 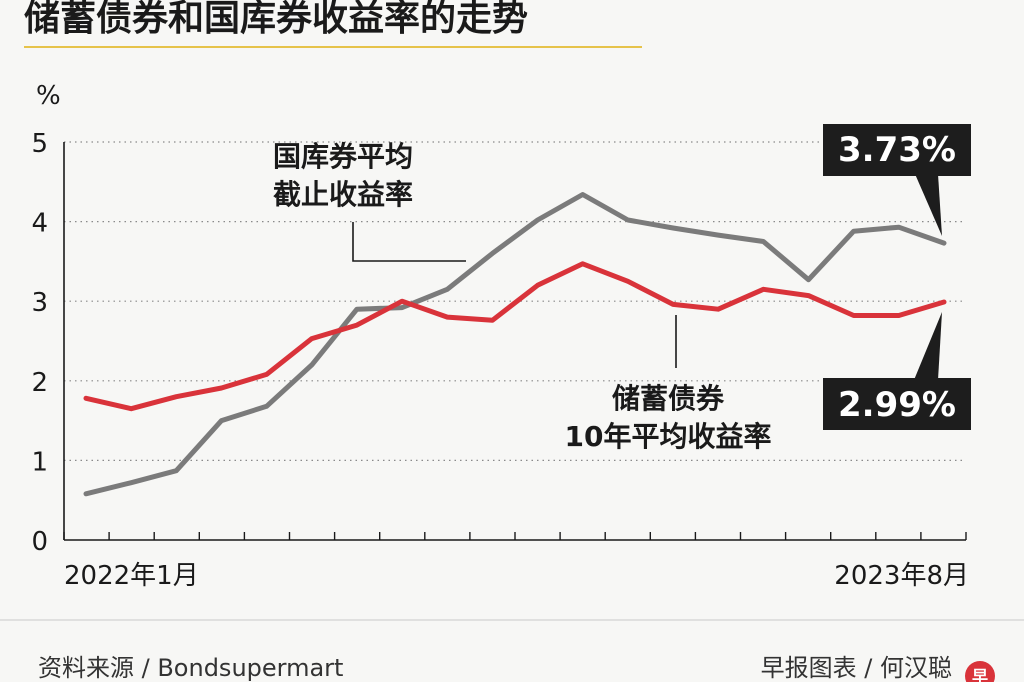 What do you see at coordinates (928, 346) in the screenshot?
I see `end-callout-savings-pointer` at bounding box center [928, 346].